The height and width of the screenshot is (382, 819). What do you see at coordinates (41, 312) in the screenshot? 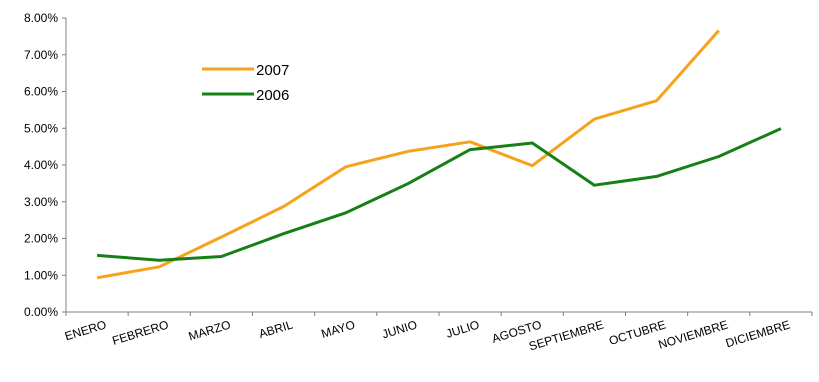
I see `y-tick-label: 0.00%` at bounding box center [41, 312].